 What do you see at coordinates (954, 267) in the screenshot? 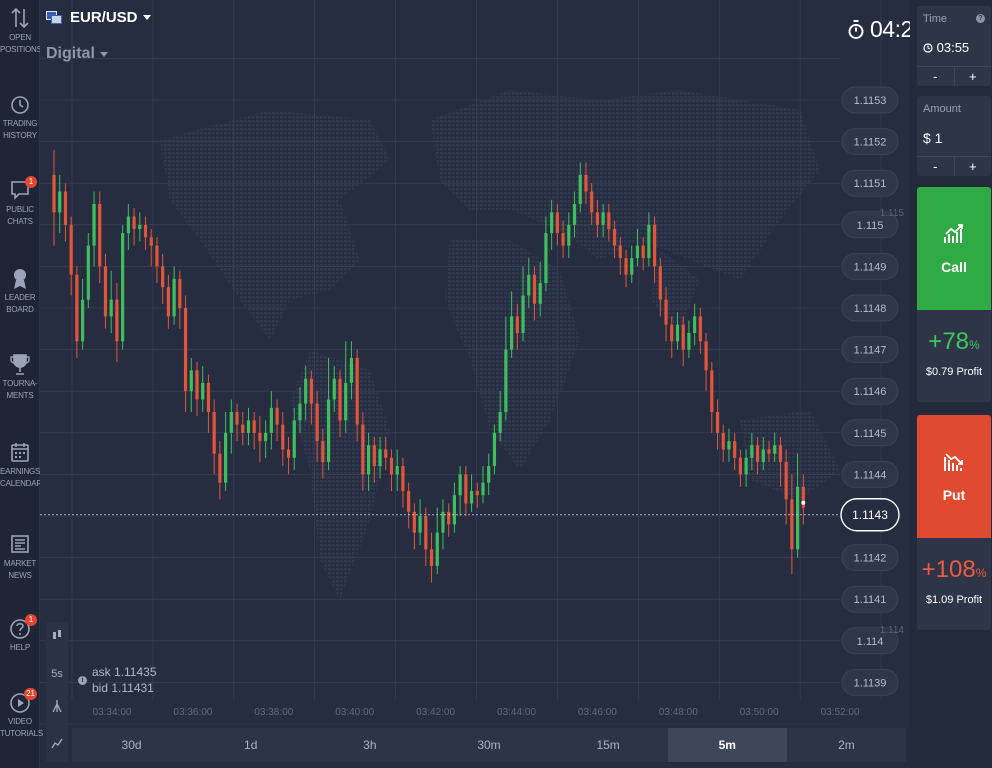
I see `call-label: Call` at bounding box center [954, 267].